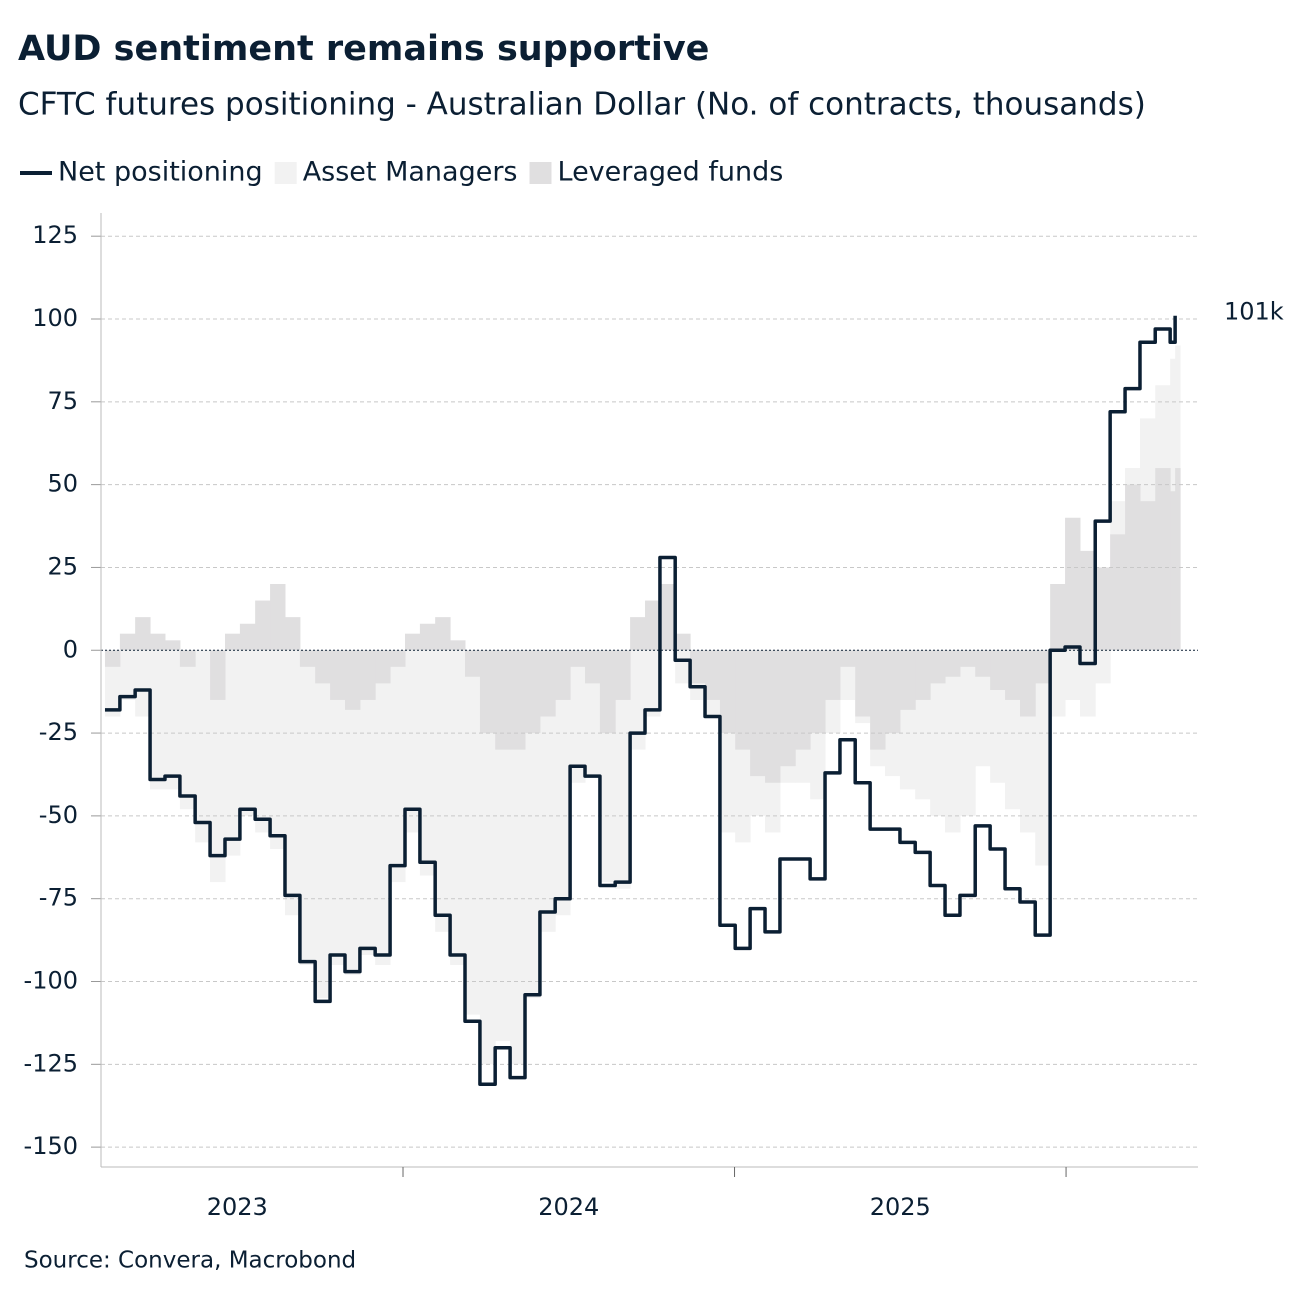 This screenshot has height=1302, width=1300. What do you see at coordinates (900, 1207) in the screenshot?
I see `x-tick-label: 2025` at bounding box center [900, 1207].